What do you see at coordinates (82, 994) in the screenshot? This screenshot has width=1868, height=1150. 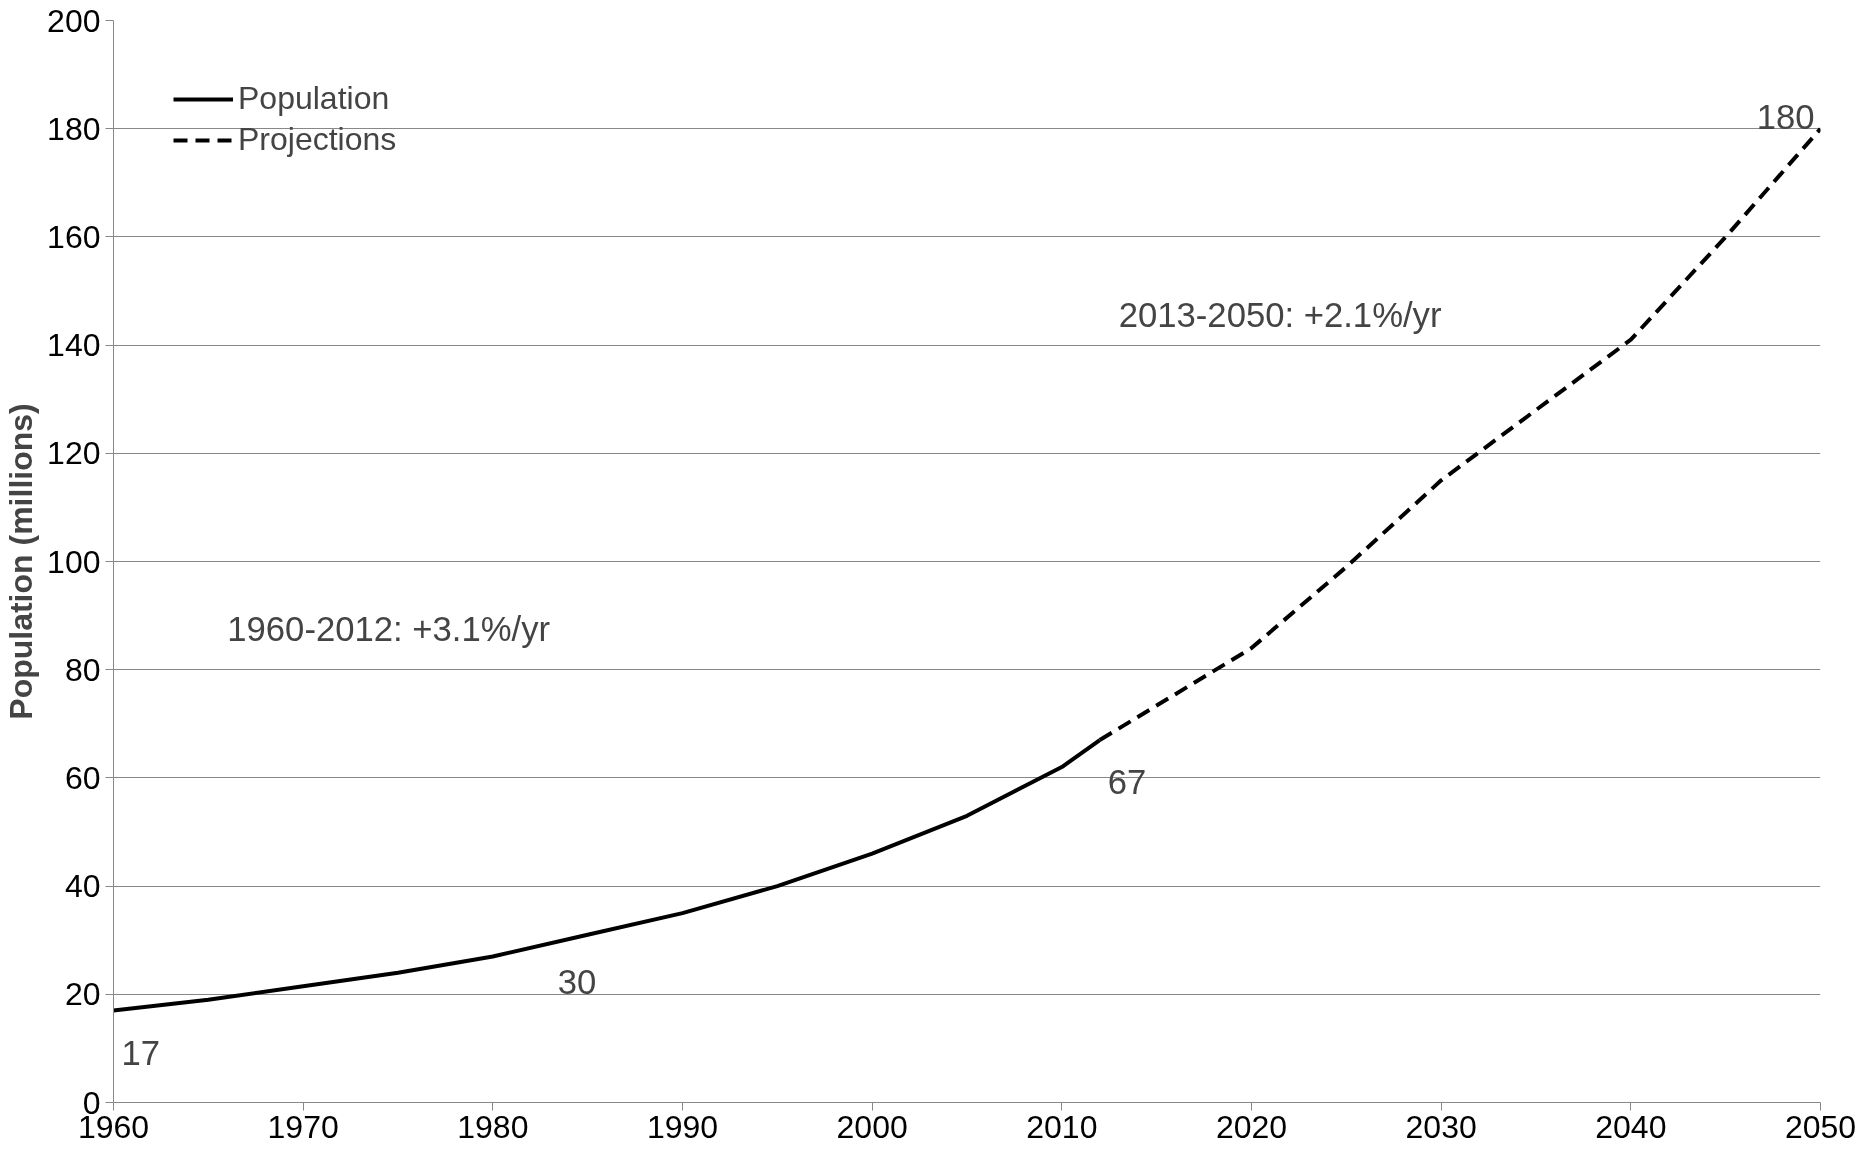 I see `y-tick-label: 20` at bounding box center [82, 994].